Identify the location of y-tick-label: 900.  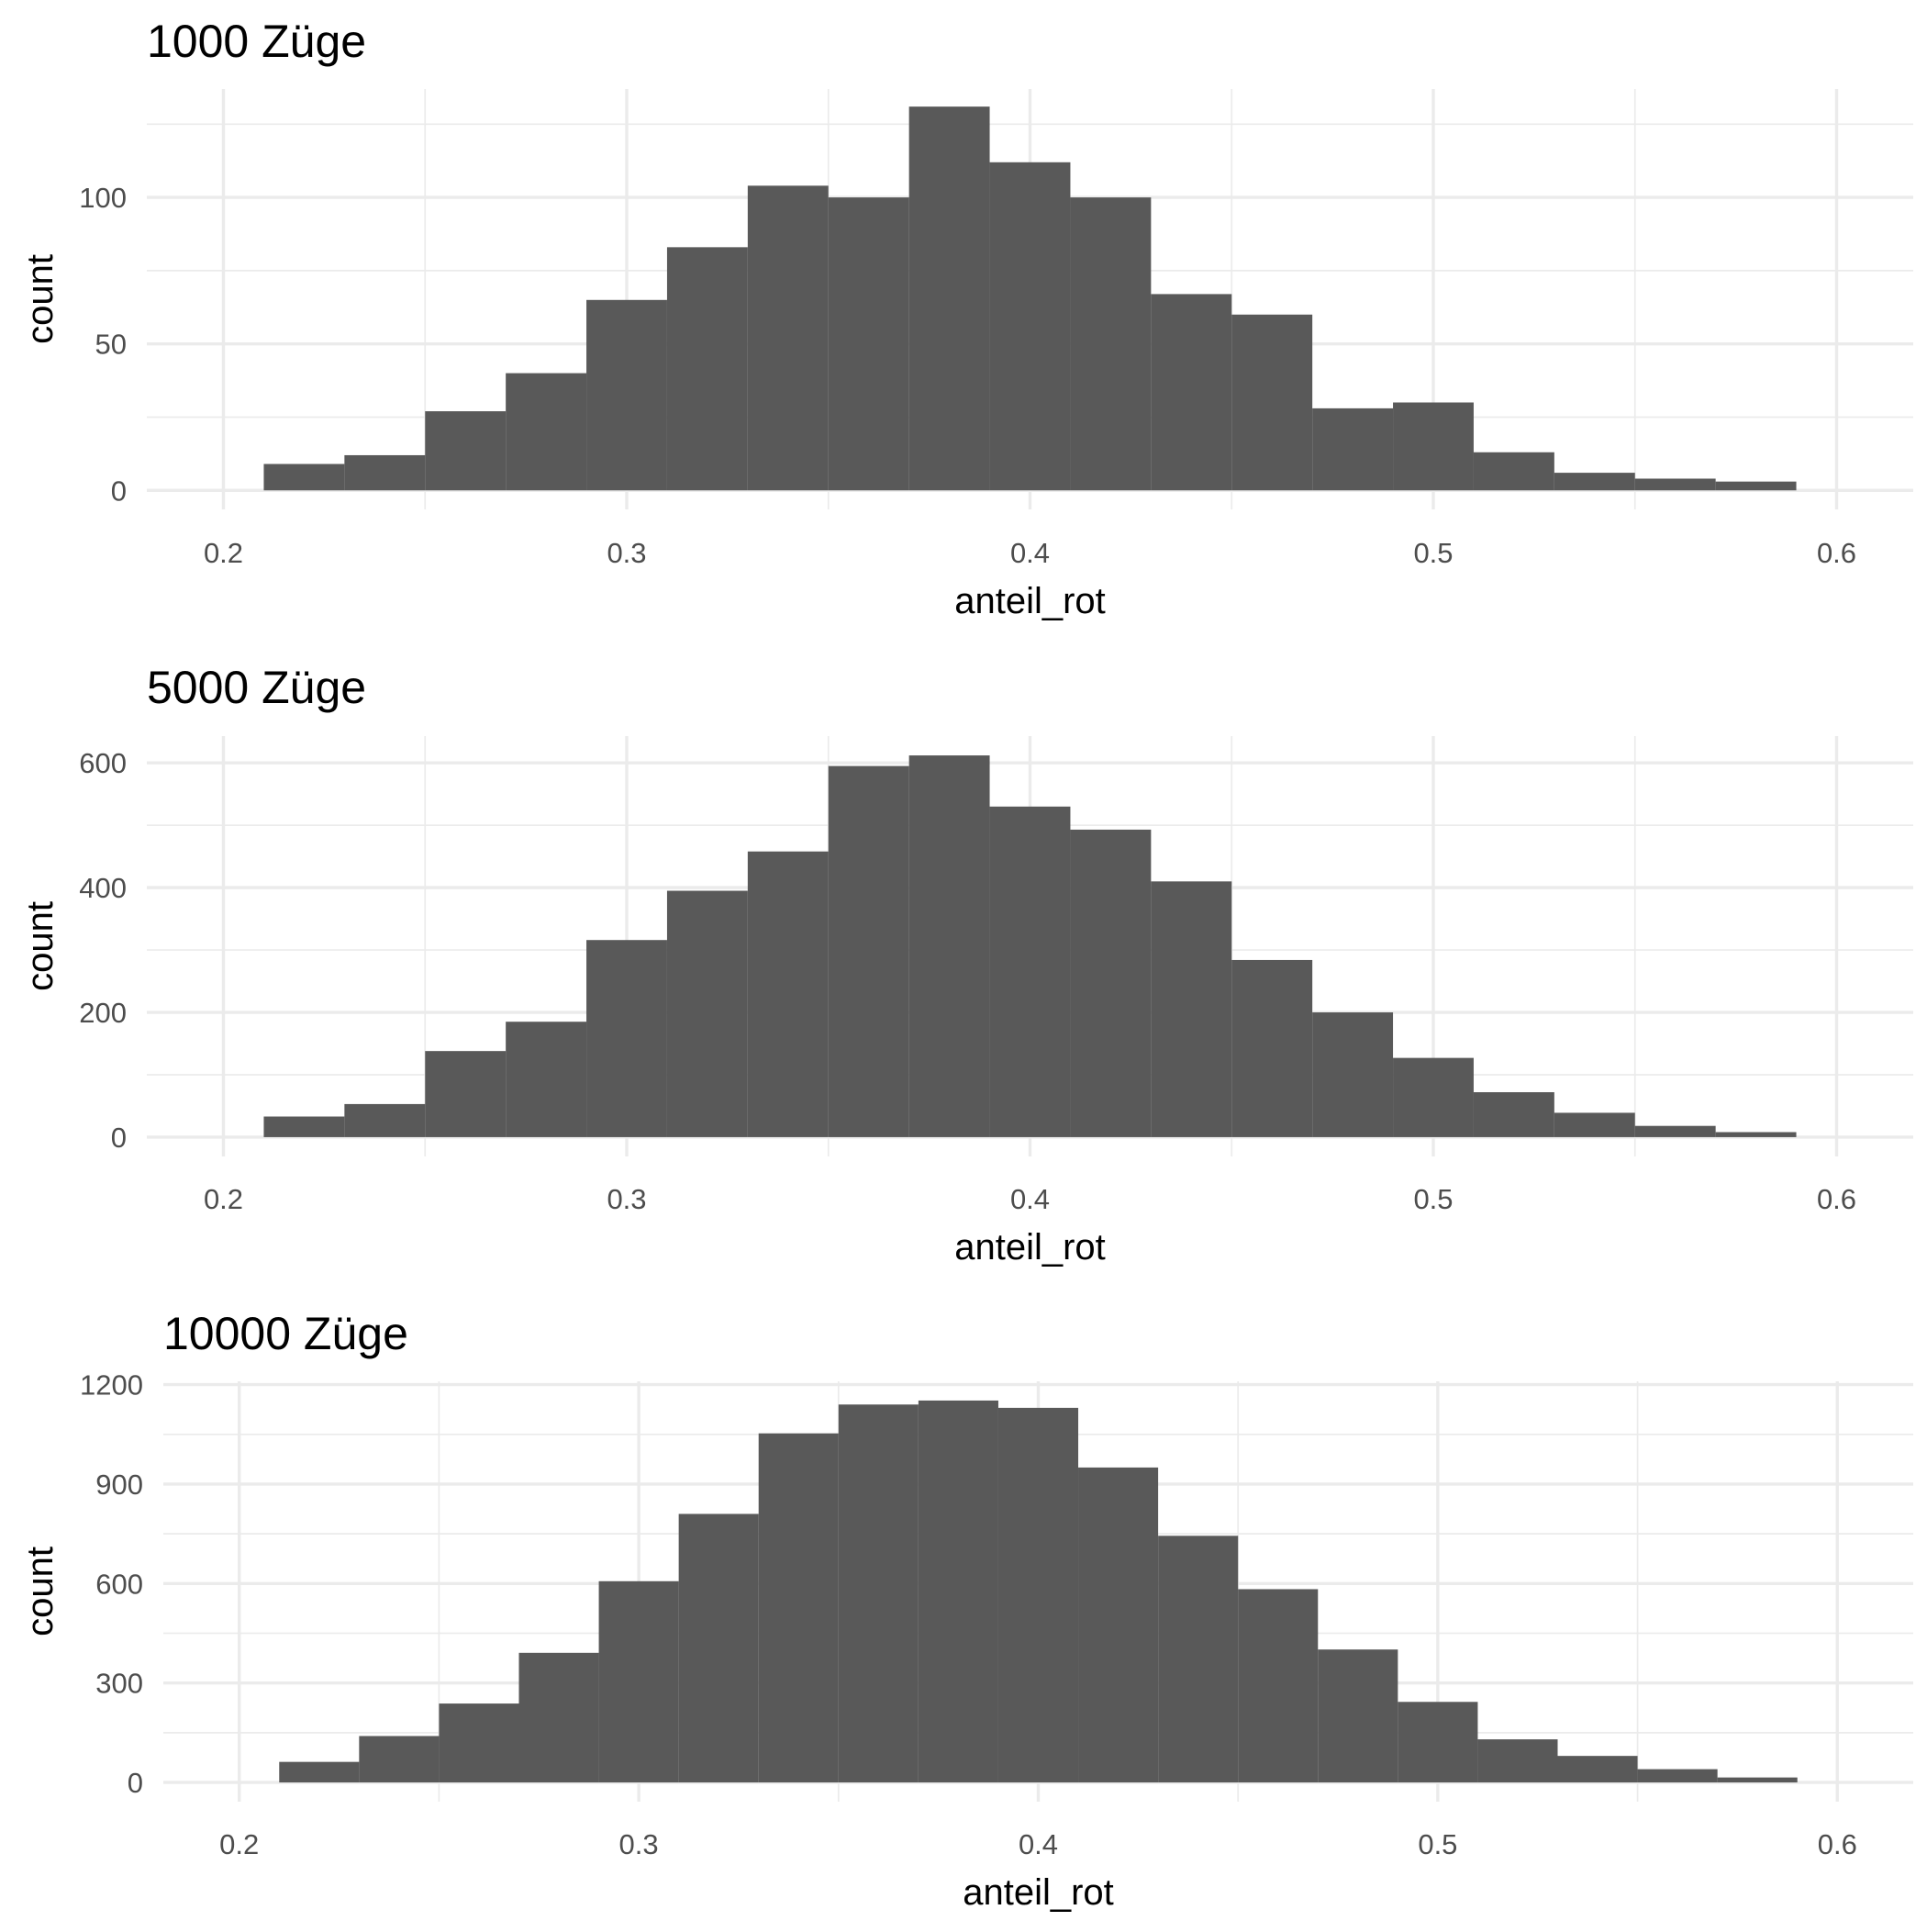
(119, 1485).